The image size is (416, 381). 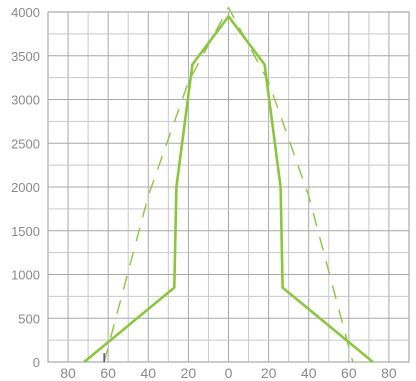 What do you see at coordinates (25, 100) in the screenshot?
I see `y-tick-label: 3000` at bounding box center [25, 100].